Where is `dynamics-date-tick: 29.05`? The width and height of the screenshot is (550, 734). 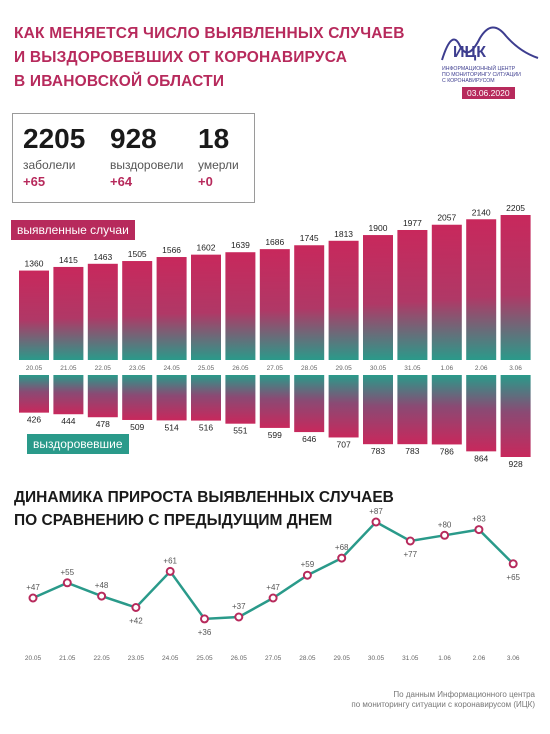
dynamics-date-tick: 29.05 is located at coordinates (342, 658).